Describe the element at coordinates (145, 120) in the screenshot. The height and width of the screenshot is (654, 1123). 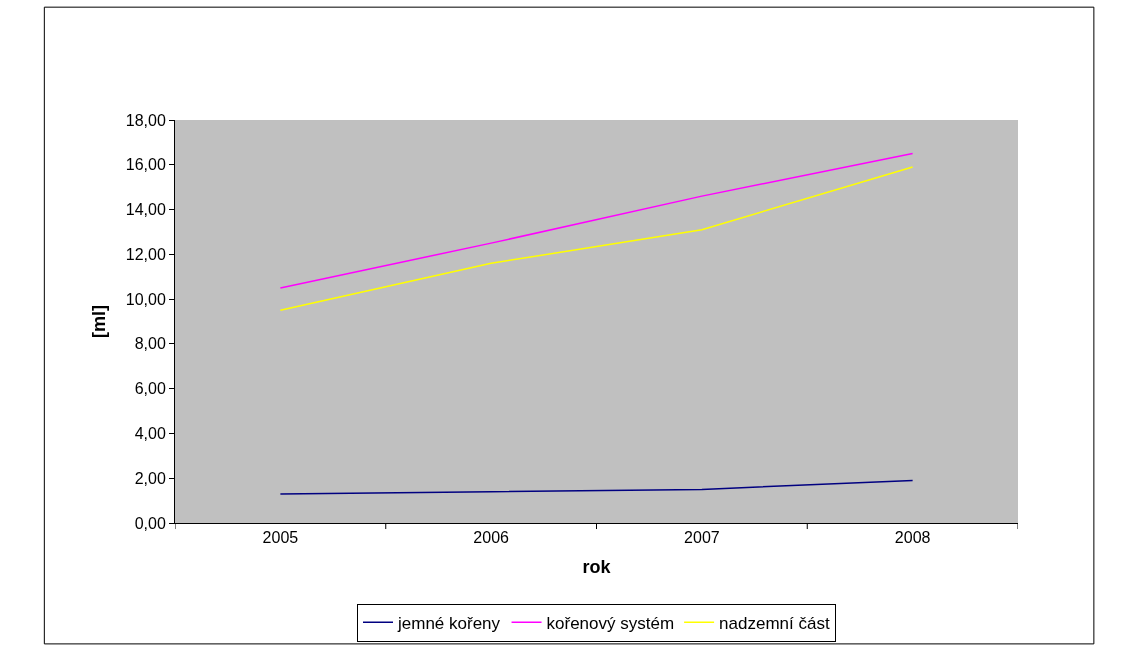
I see `y-tick-label: 18,00` at that location.